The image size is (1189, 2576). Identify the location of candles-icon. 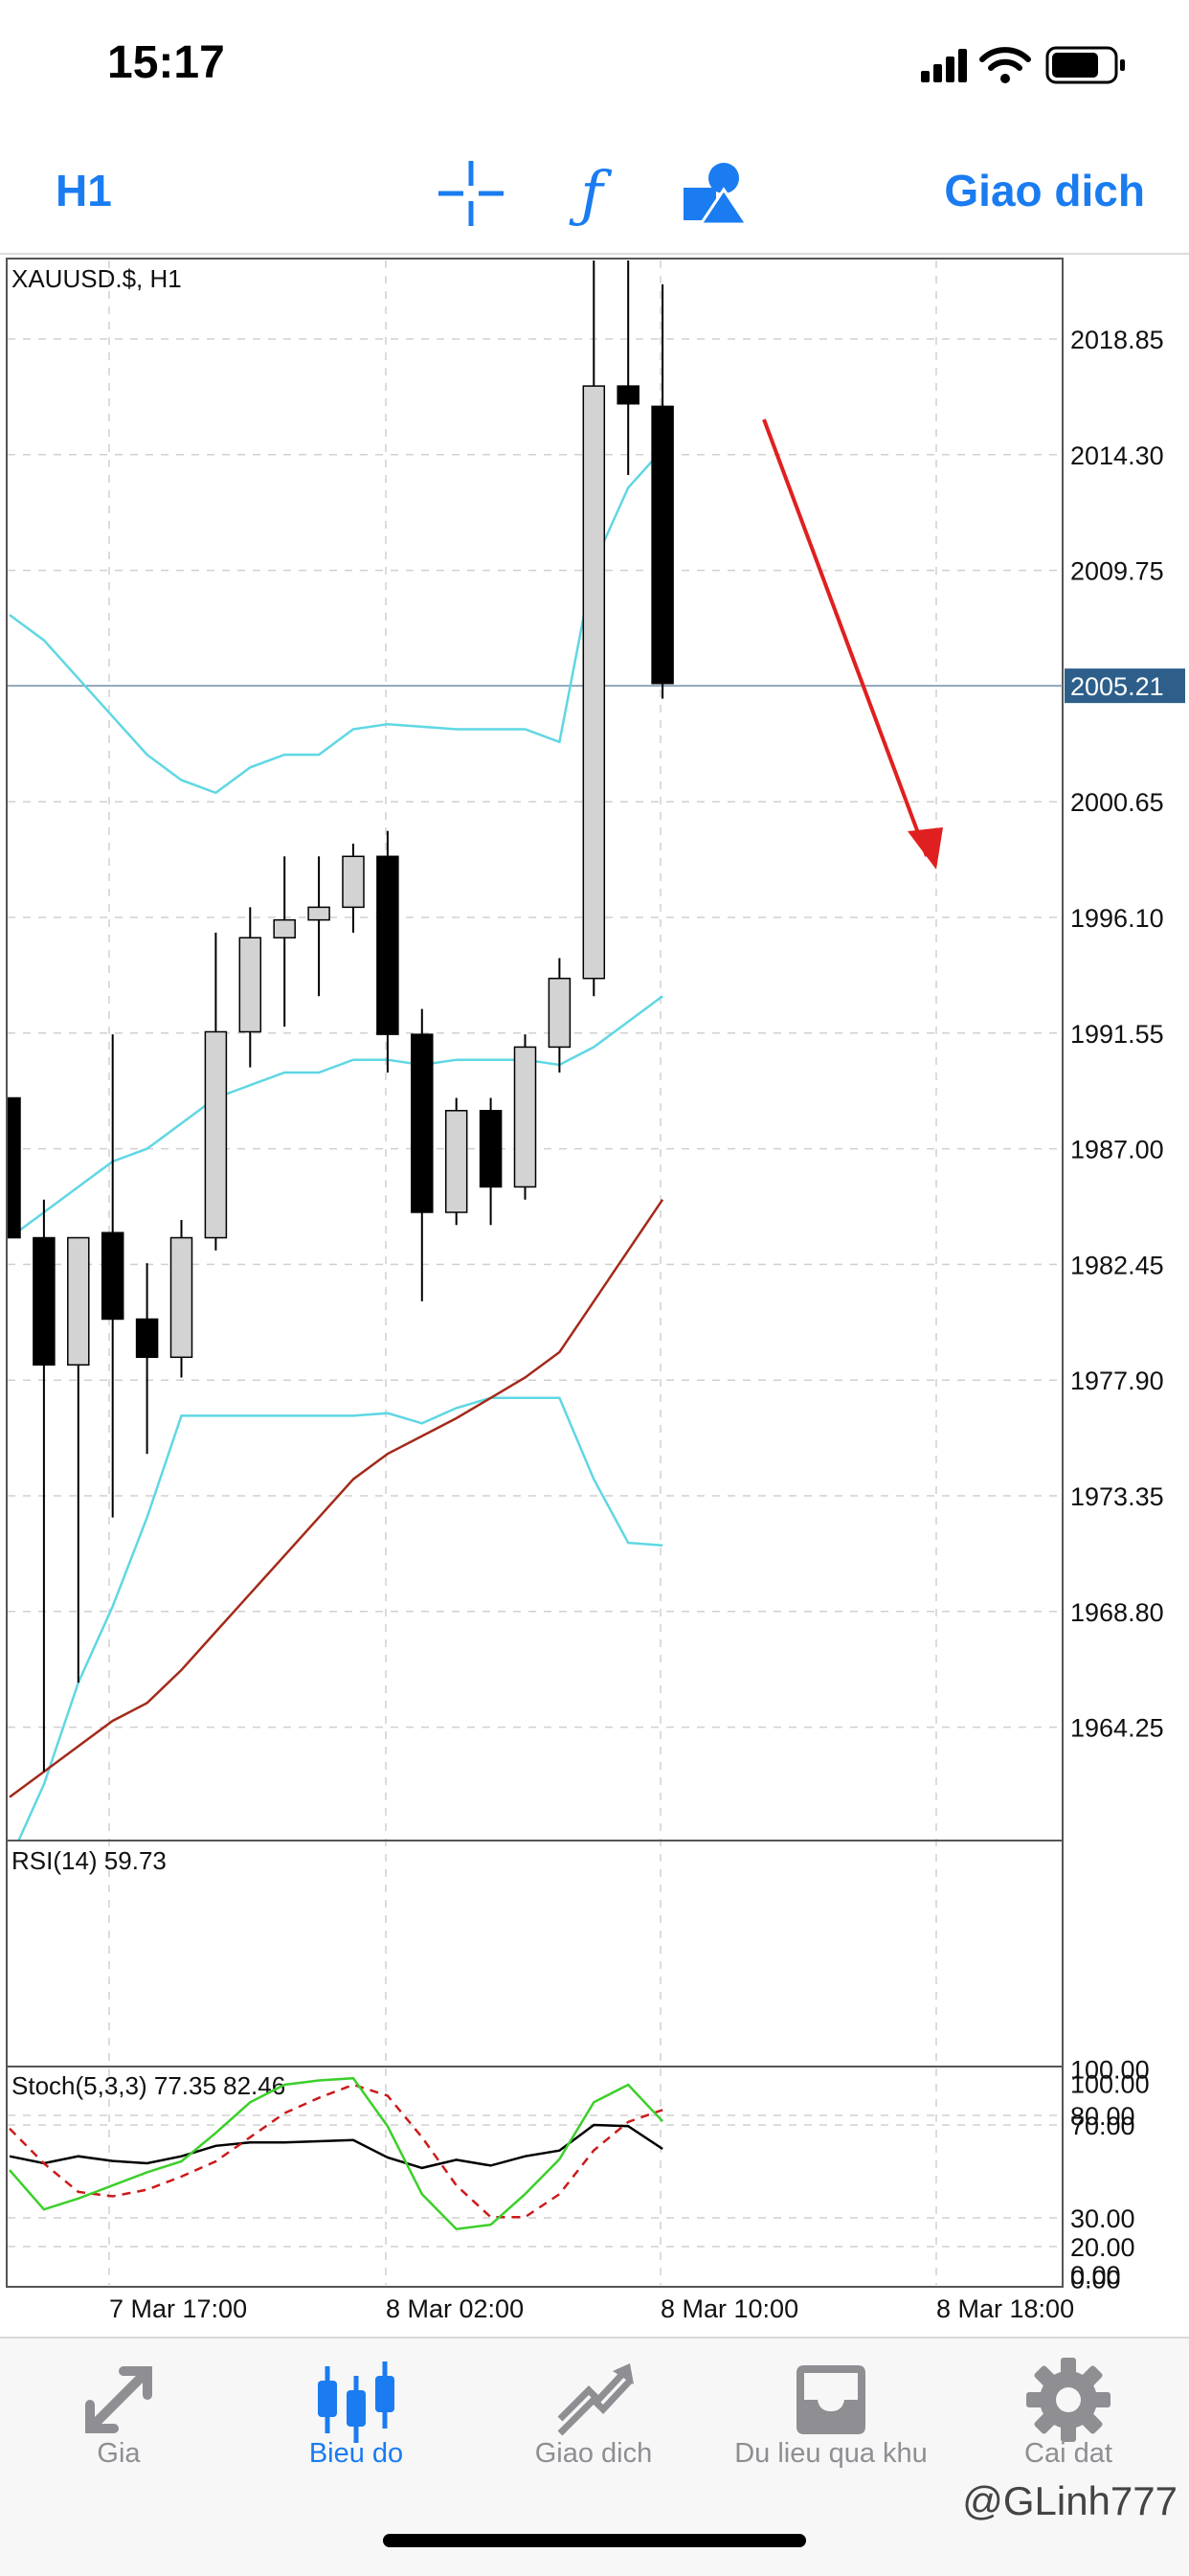
(356, 2402).